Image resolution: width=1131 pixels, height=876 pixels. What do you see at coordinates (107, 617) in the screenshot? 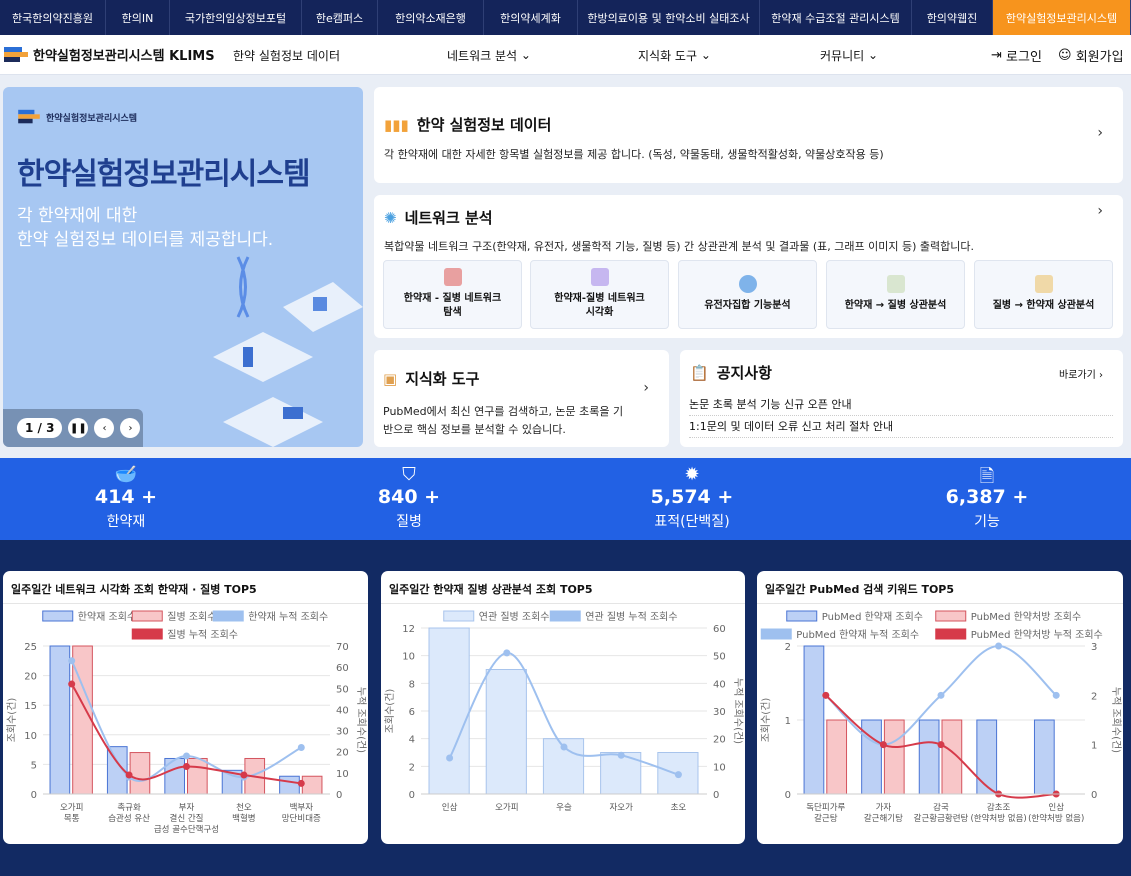
I see `legend-label: 한약재 조회수` at bounding box center [107, 617].